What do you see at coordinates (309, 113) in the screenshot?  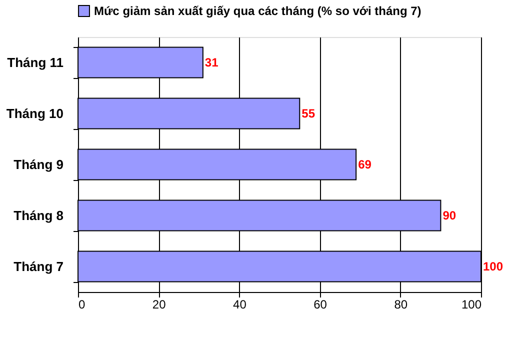 I see `data-label: 55` at bounding box center [309, 113].